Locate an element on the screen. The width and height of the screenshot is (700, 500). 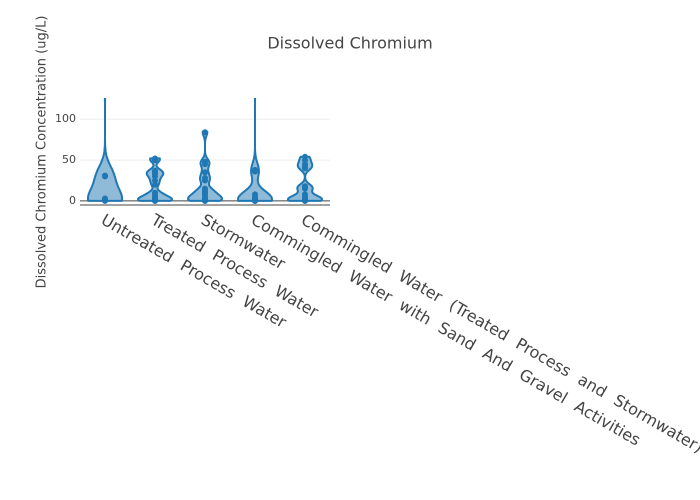
y-tick-label: 100 is located at coordinates (65, 118).